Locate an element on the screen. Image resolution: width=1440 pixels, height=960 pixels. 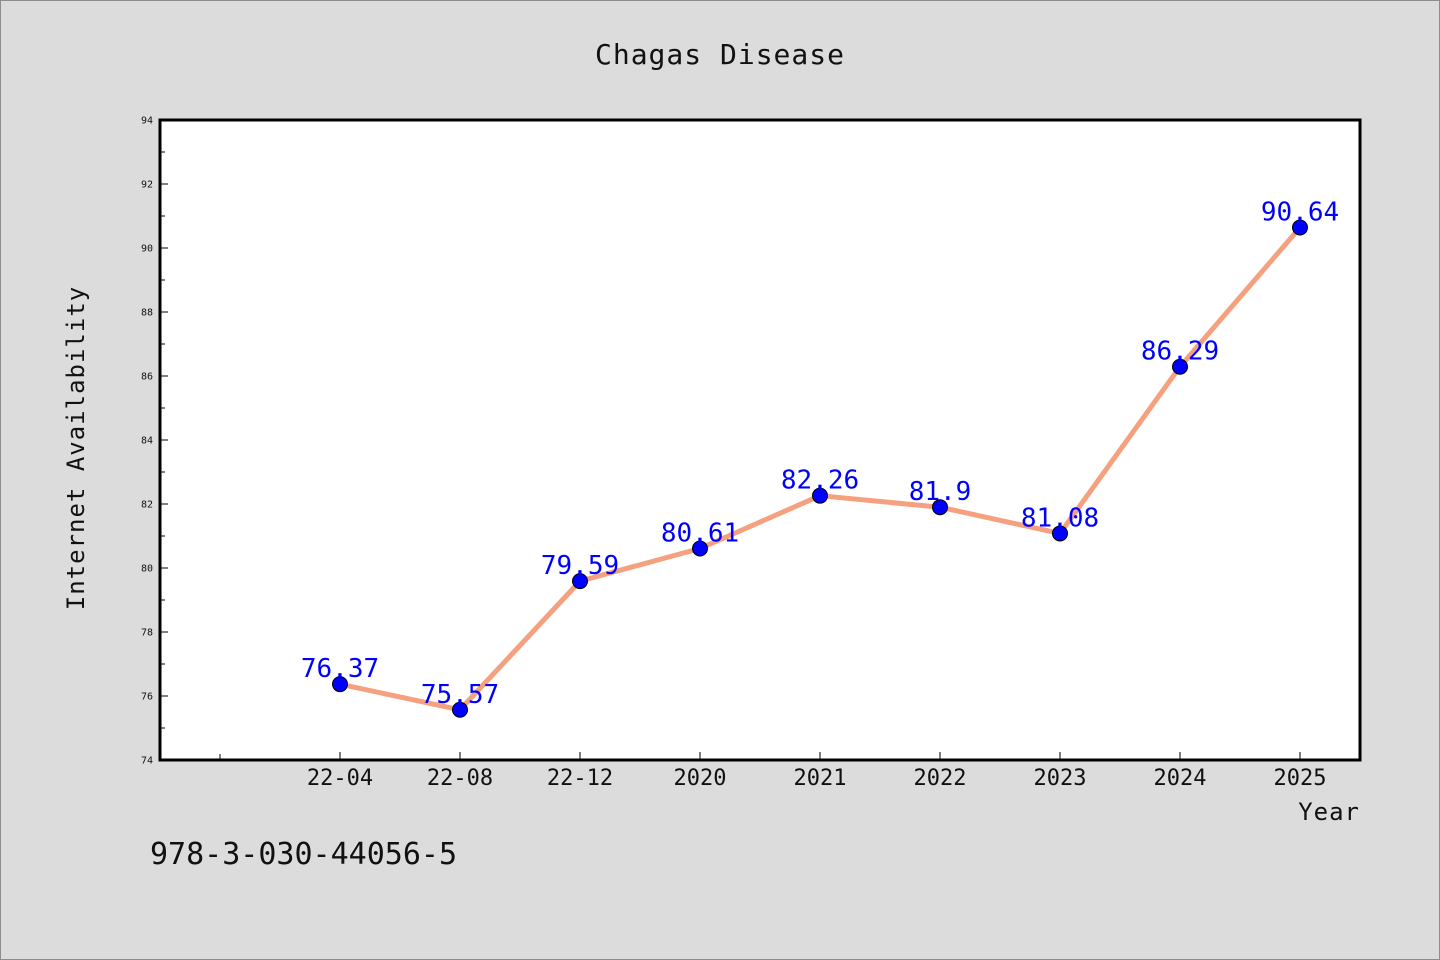
y-tick-label: 76 is located at coordinates (147, 697).